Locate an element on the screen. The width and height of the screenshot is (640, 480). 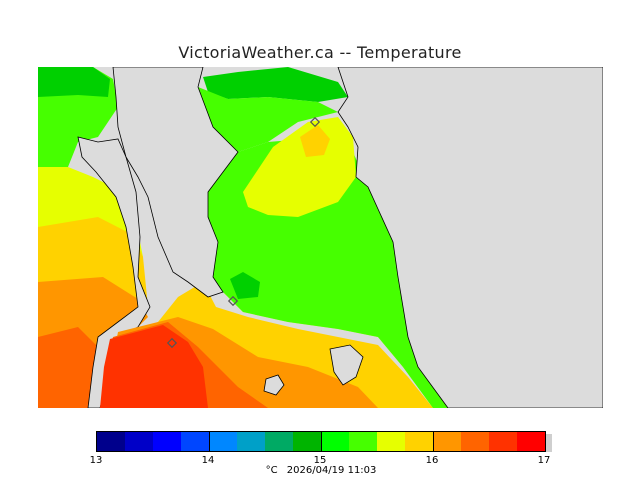
color-bar is located at coordinates (321, 441).